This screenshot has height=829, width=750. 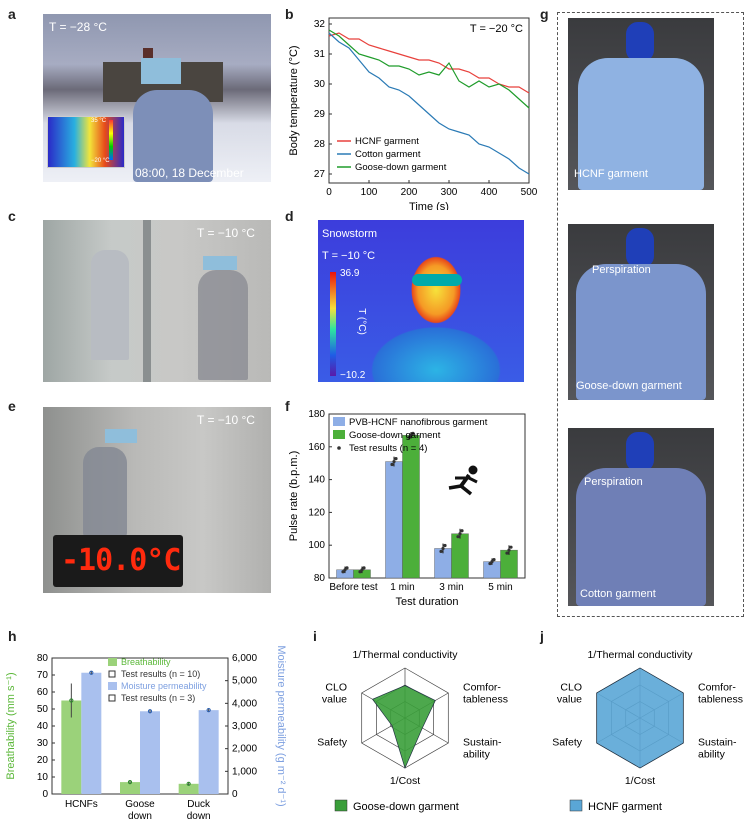 What do you see at coordinates (315, 636) in the screenshot?
I see `panel-label-i: i` at bounding box center [315, 636].